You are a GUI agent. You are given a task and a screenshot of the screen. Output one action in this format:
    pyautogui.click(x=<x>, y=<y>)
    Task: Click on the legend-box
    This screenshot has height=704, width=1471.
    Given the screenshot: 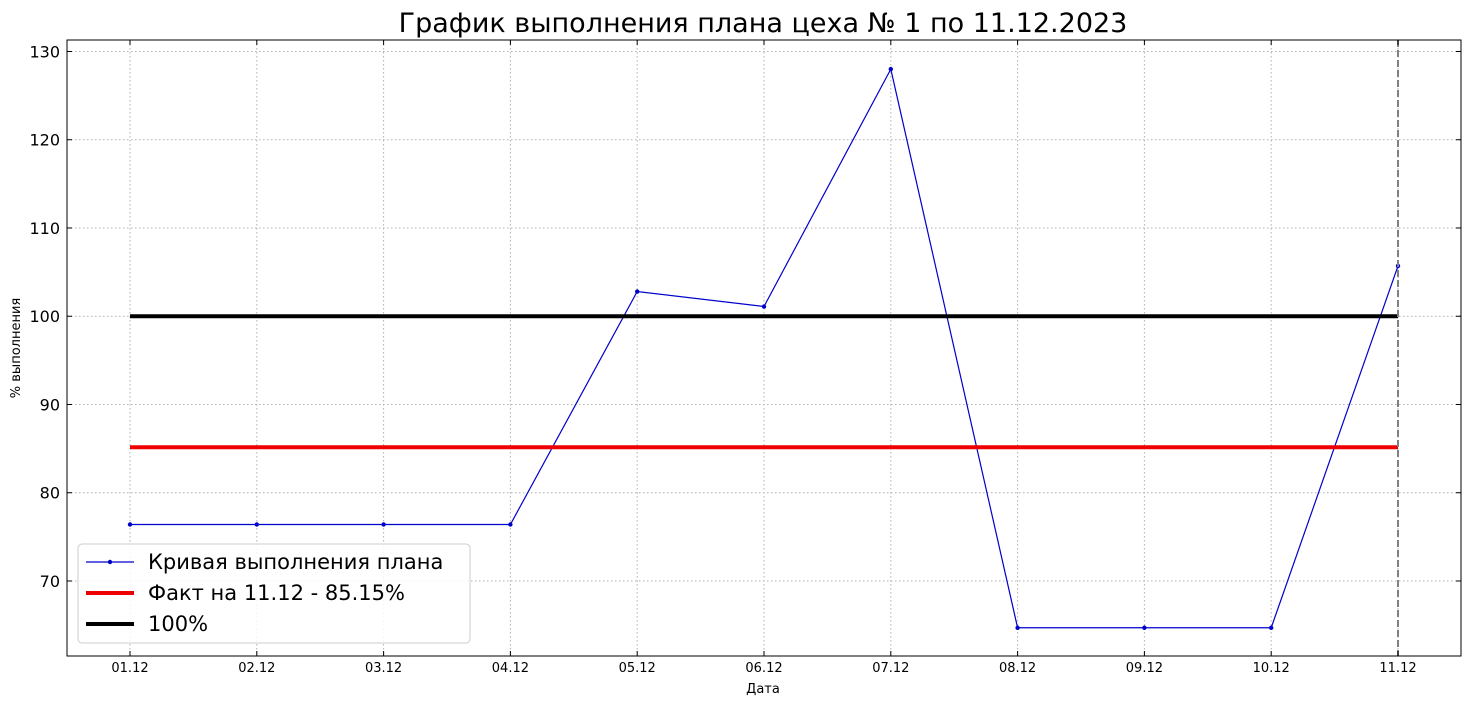 What is the action you would take?
    pyautogui.click(x=274, y=593)
    